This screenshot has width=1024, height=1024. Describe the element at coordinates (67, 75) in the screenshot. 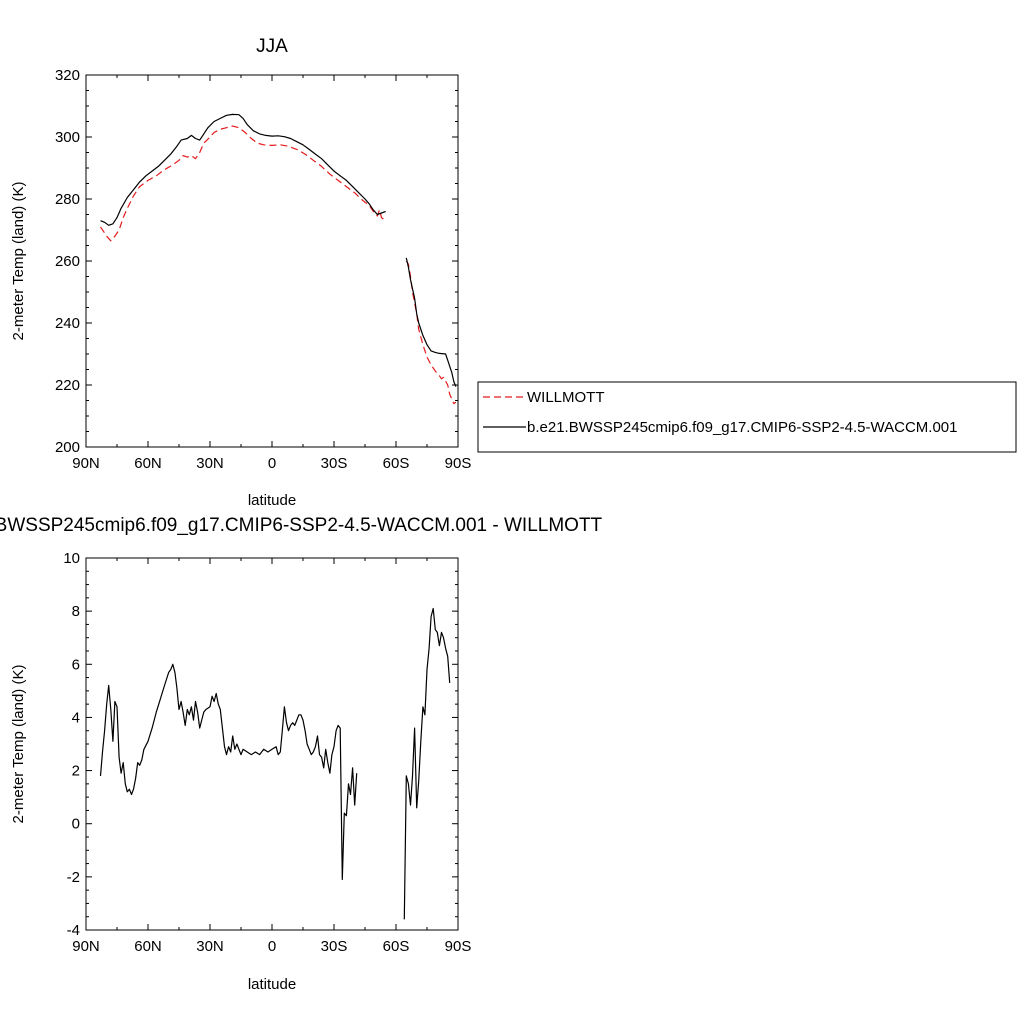

I see `y-tick-label: 320` at that location.